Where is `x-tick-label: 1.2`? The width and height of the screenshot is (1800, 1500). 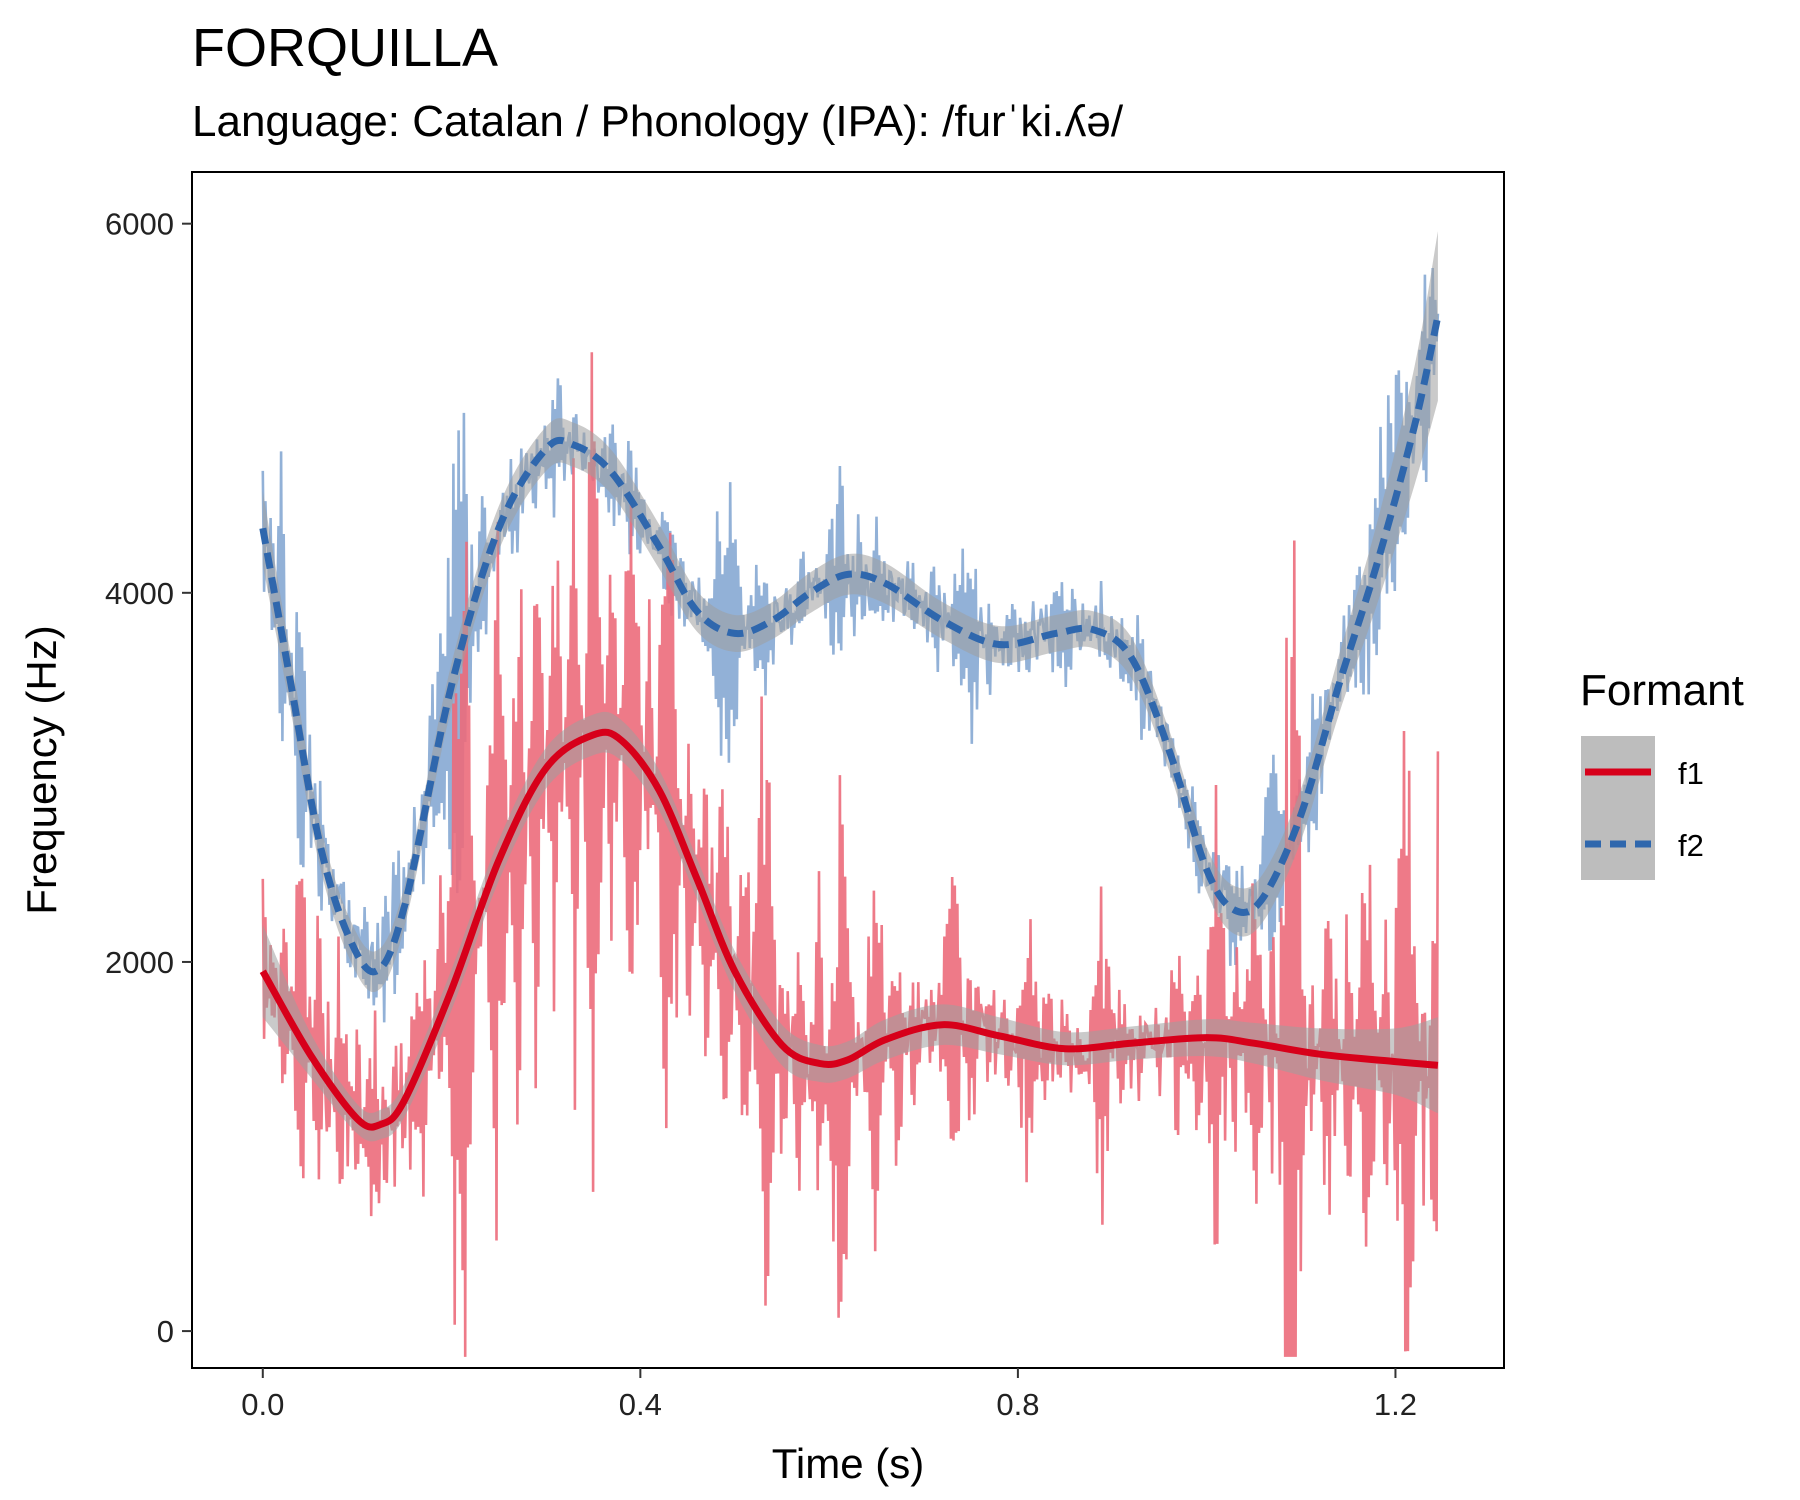 x-tick-label: 1.2 is located at coordinates (1395, 1404).